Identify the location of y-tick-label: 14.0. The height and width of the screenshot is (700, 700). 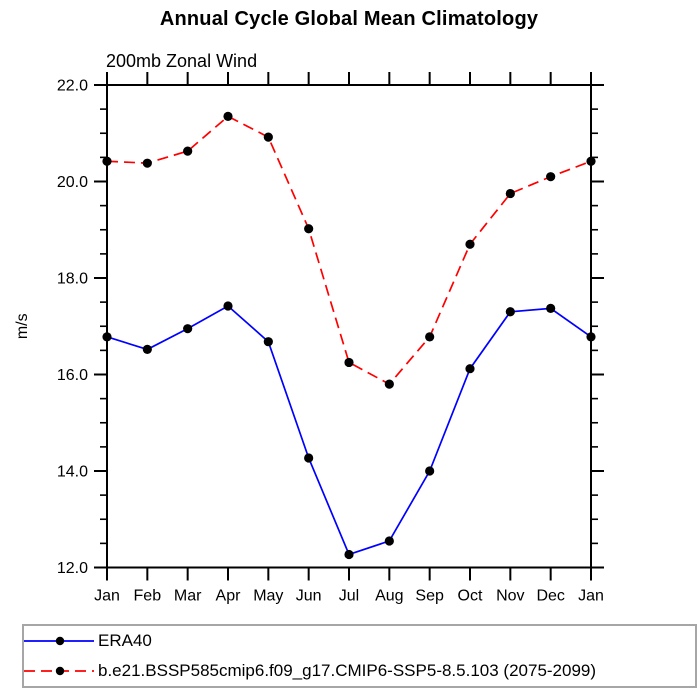
(72, 472).